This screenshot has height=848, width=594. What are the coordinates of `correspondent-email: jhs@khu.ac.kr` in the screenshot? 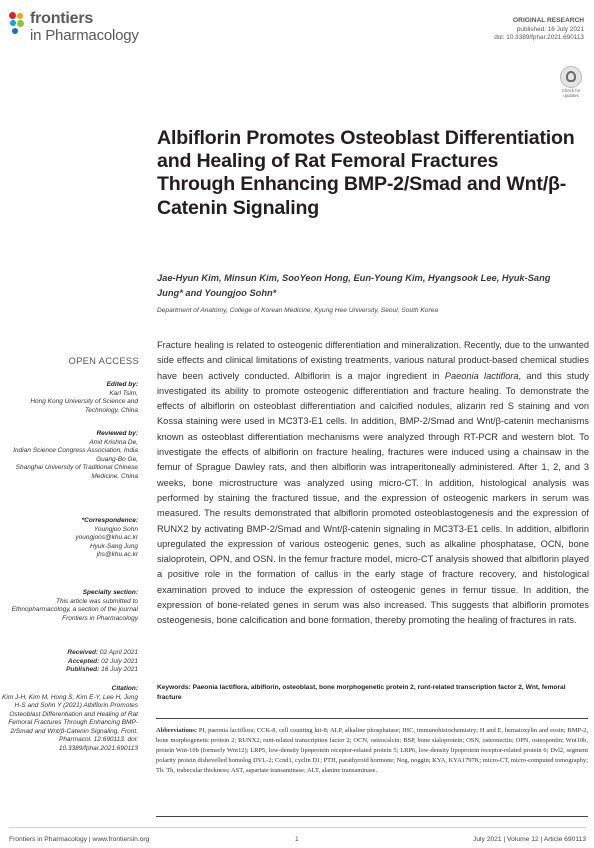 It's located at (117, 554).